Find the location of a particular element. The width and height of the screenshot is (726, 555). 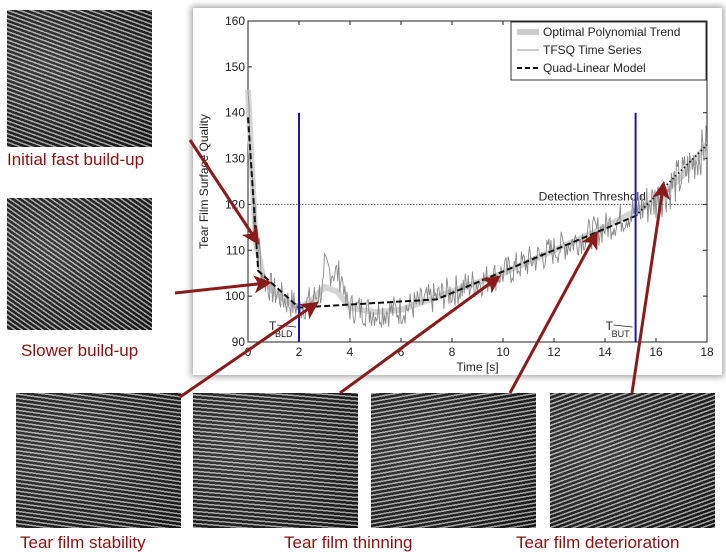

x-tick-label: 16 is located at coordinates (656, 352).